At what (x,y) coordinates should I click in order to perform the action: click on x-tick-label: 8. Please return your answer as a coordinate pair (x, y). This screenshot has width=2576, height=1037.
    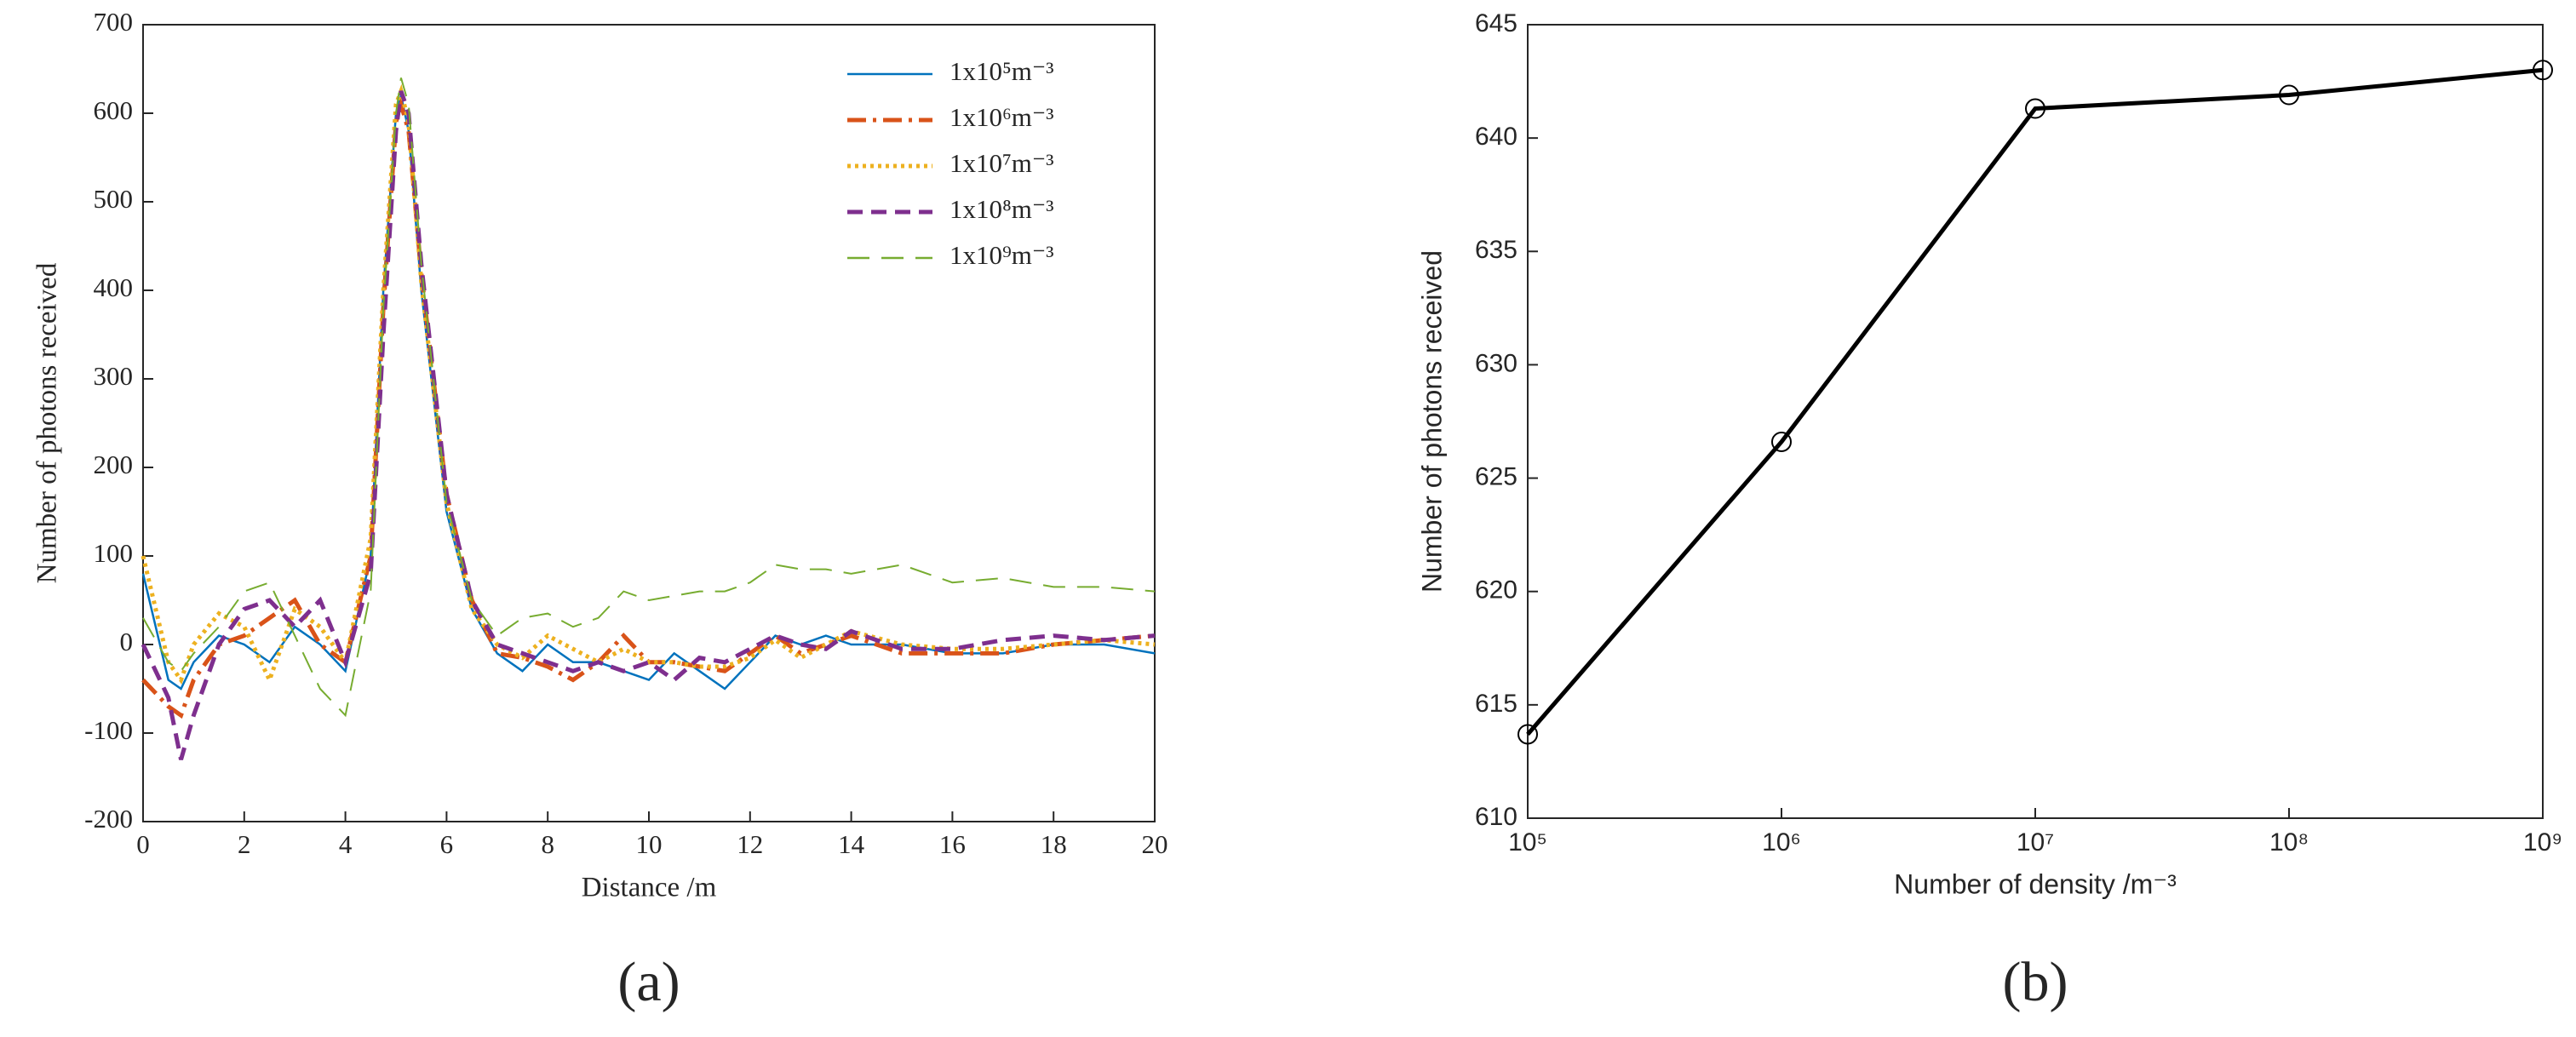
    Looking at the image, I should click on (547, 844).